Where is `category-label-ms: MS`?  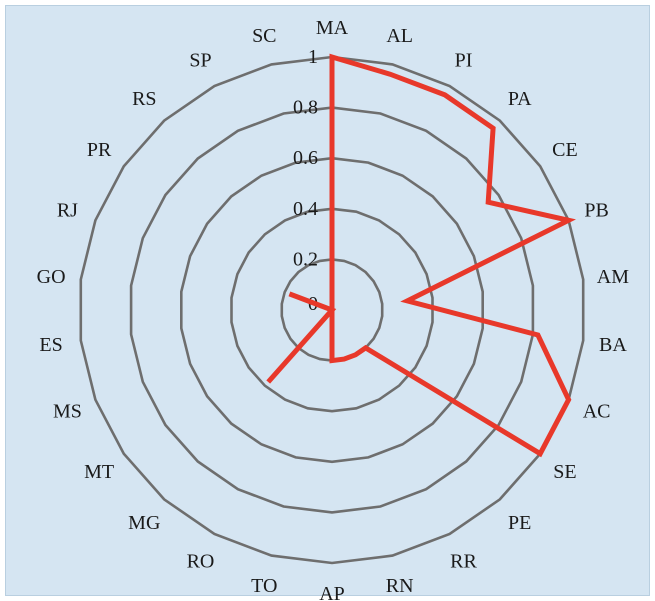 category-label-ms: MS is located at coordinates (67, 411).